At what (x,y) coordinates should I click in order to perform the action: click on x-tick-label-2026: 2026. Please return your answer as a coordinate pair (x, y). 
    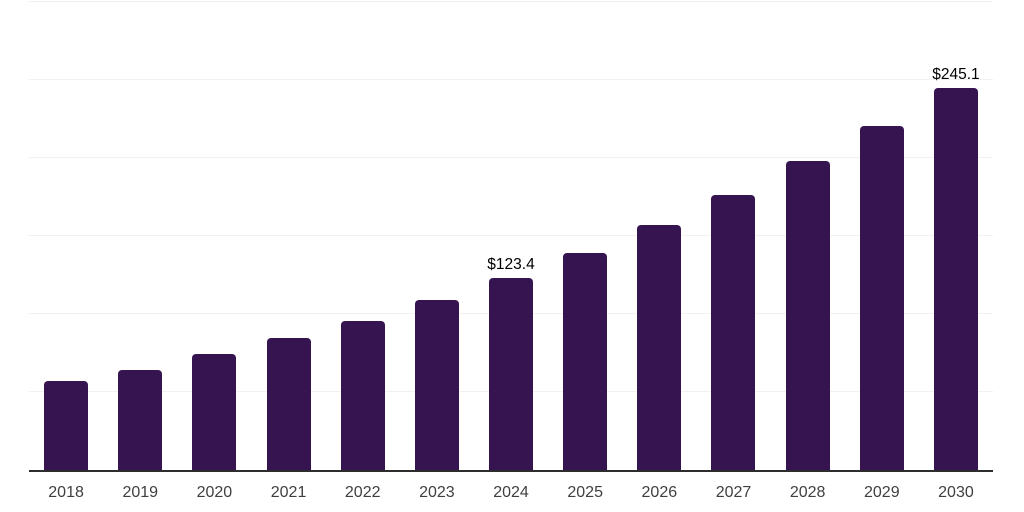
    Looking at the image, I should click on (659, 492).